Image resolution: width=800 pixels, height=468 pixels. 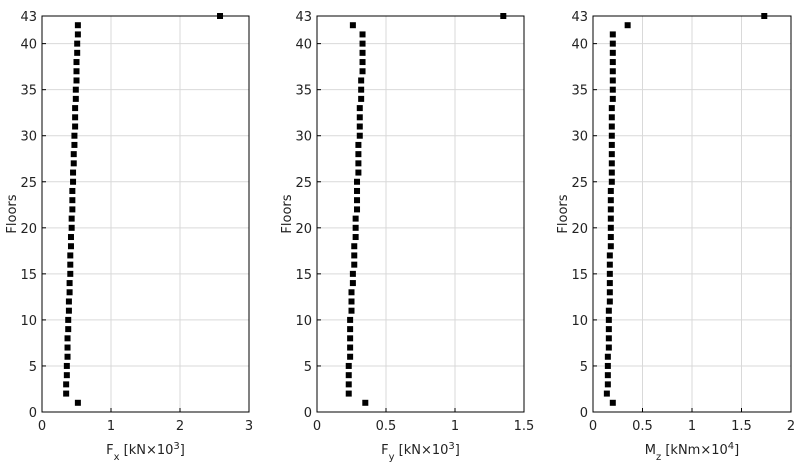 I want to click on x-axis-label-part: x, so click(x=117, y=457).